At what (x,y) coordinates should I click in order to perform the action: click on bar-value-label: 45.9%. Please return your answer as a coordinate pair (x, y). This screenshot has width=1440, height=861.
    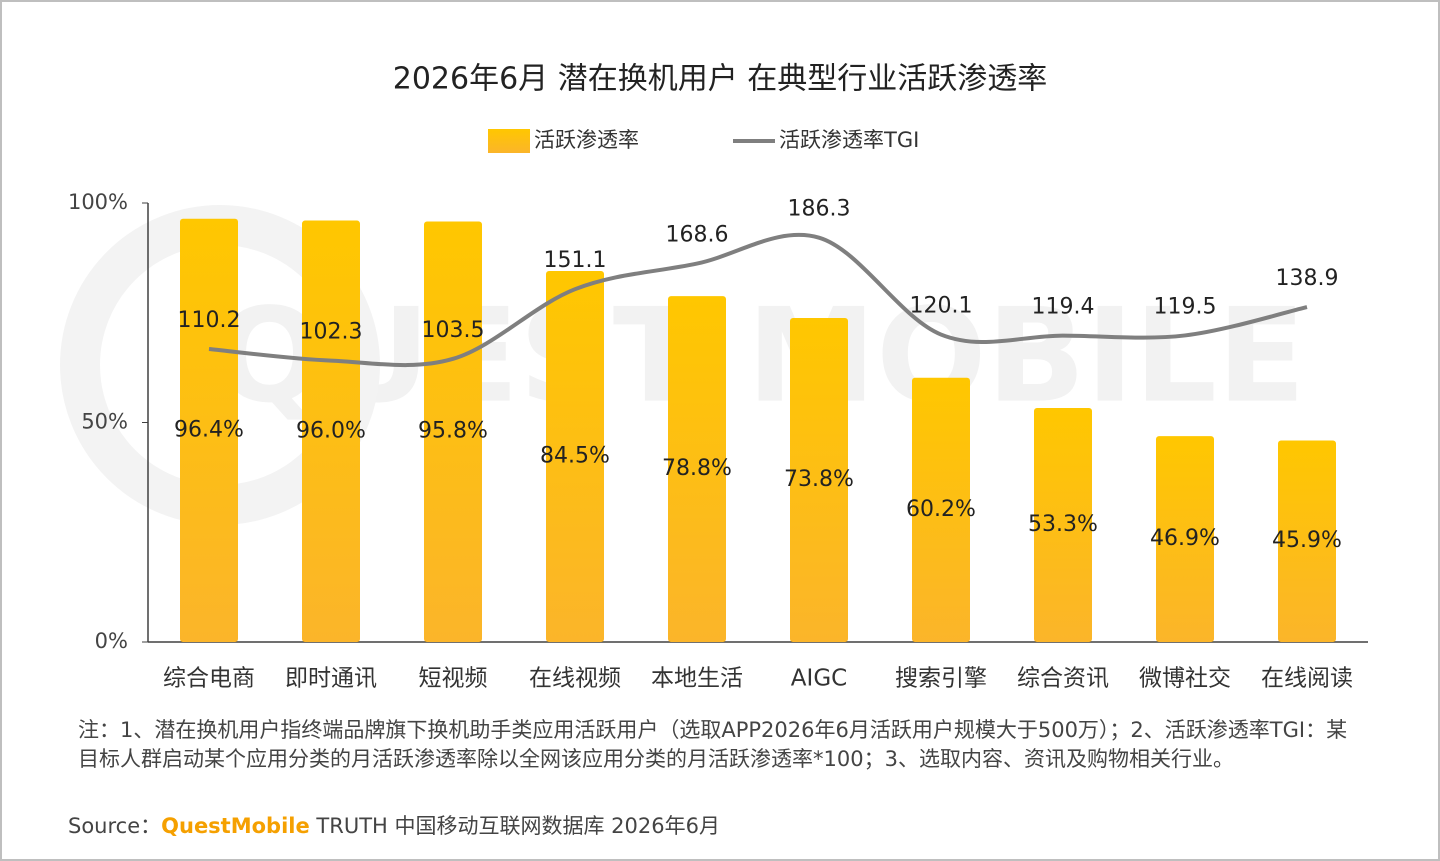
    Looking at the image, I should click on (1307, 540).